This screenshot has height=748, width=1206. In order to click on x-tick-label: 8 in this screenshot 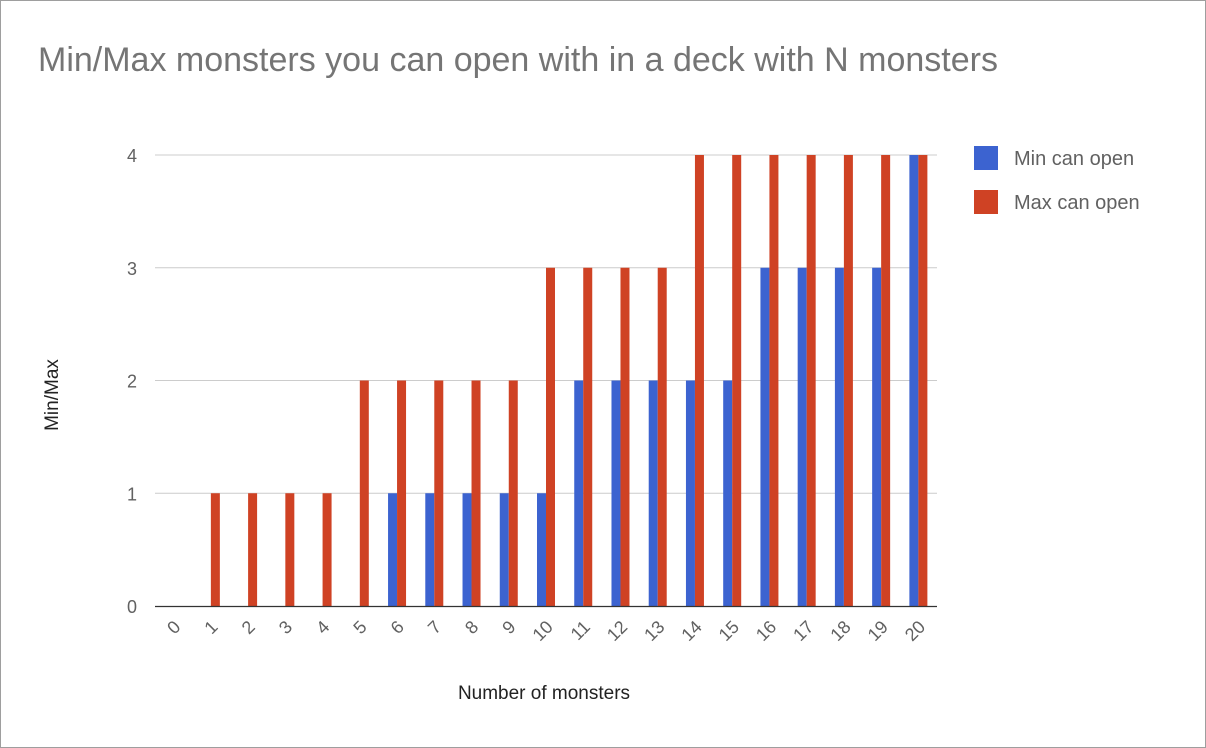, I will do `click(471, 627)`.